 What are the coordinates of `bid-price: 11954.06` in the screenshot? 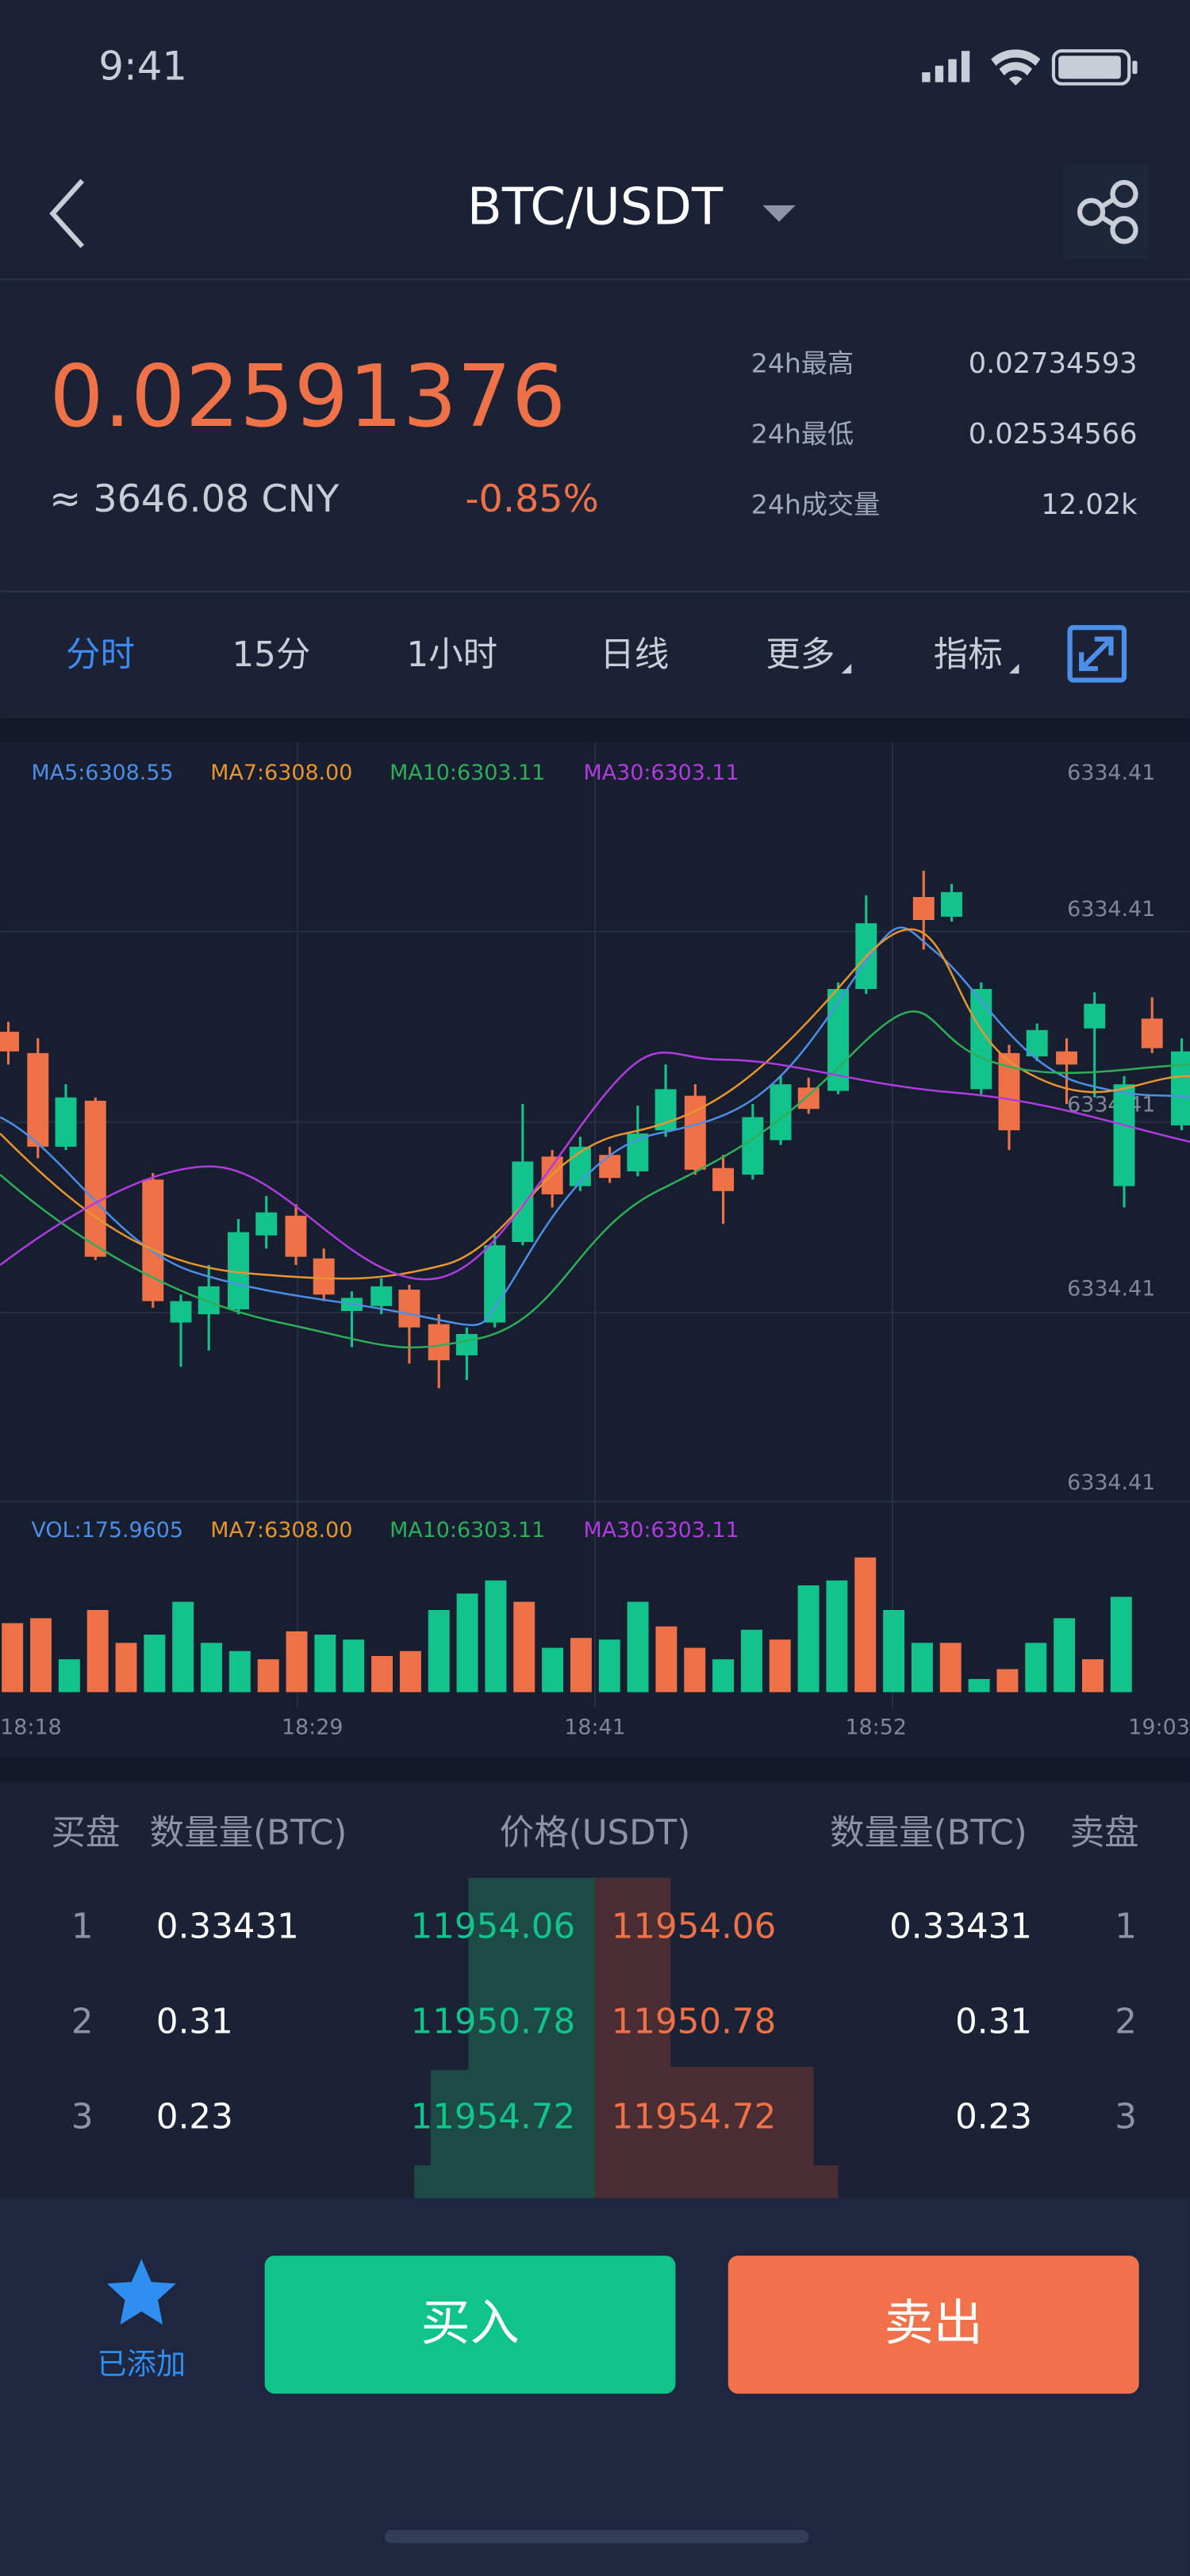 It's located at (493, 1927).